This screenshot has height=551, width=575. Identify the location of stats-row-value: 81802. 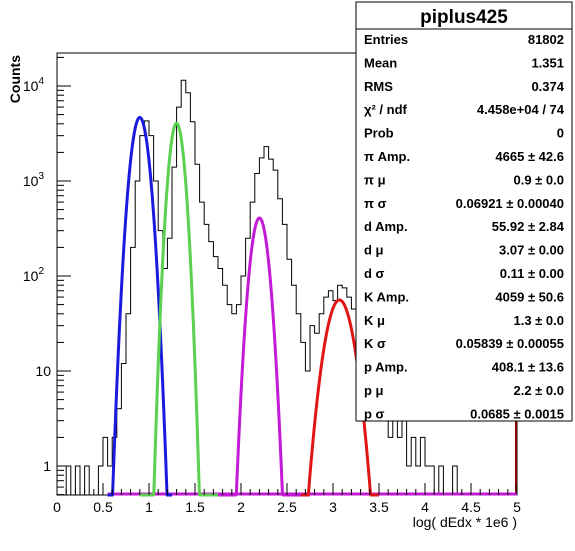
(546, 39).